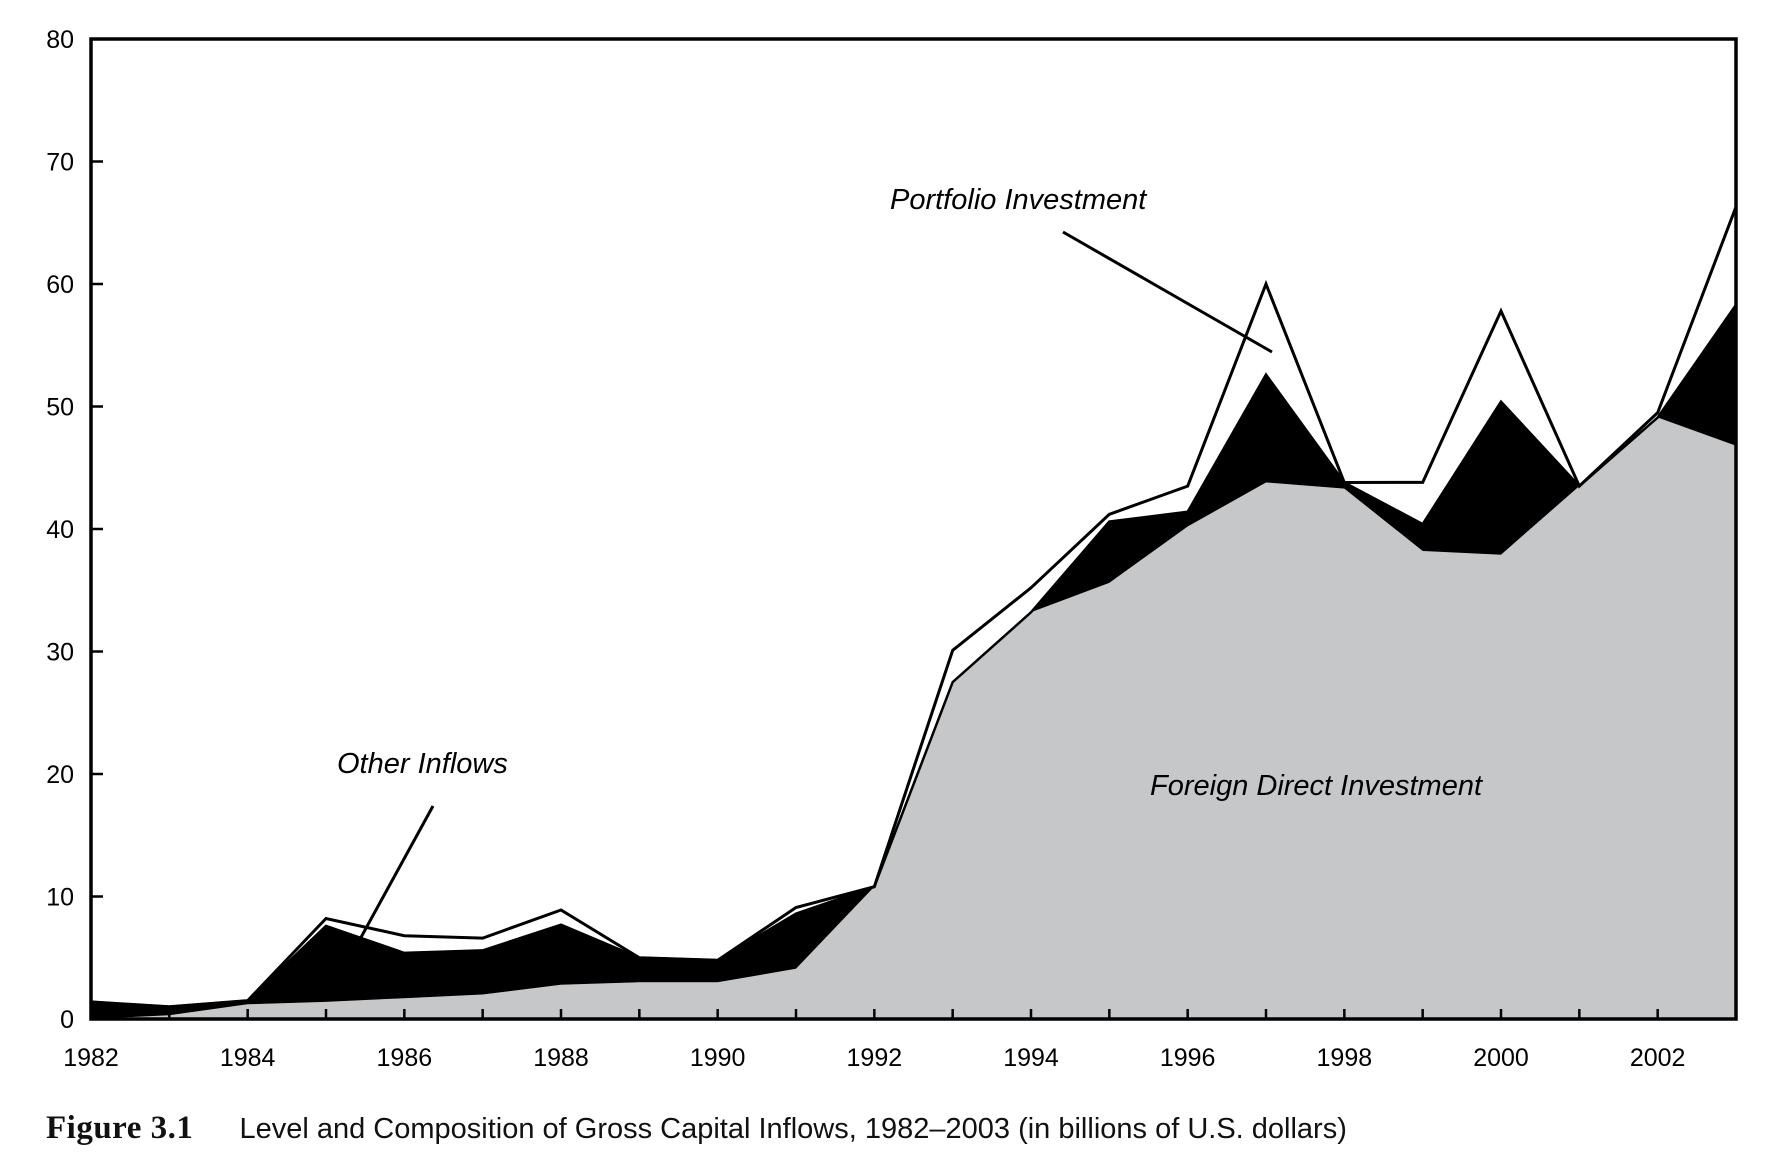  Describe the element at coordinates (396, 873) in the screenshot. I see `other-inflows-leader-line` at that location.